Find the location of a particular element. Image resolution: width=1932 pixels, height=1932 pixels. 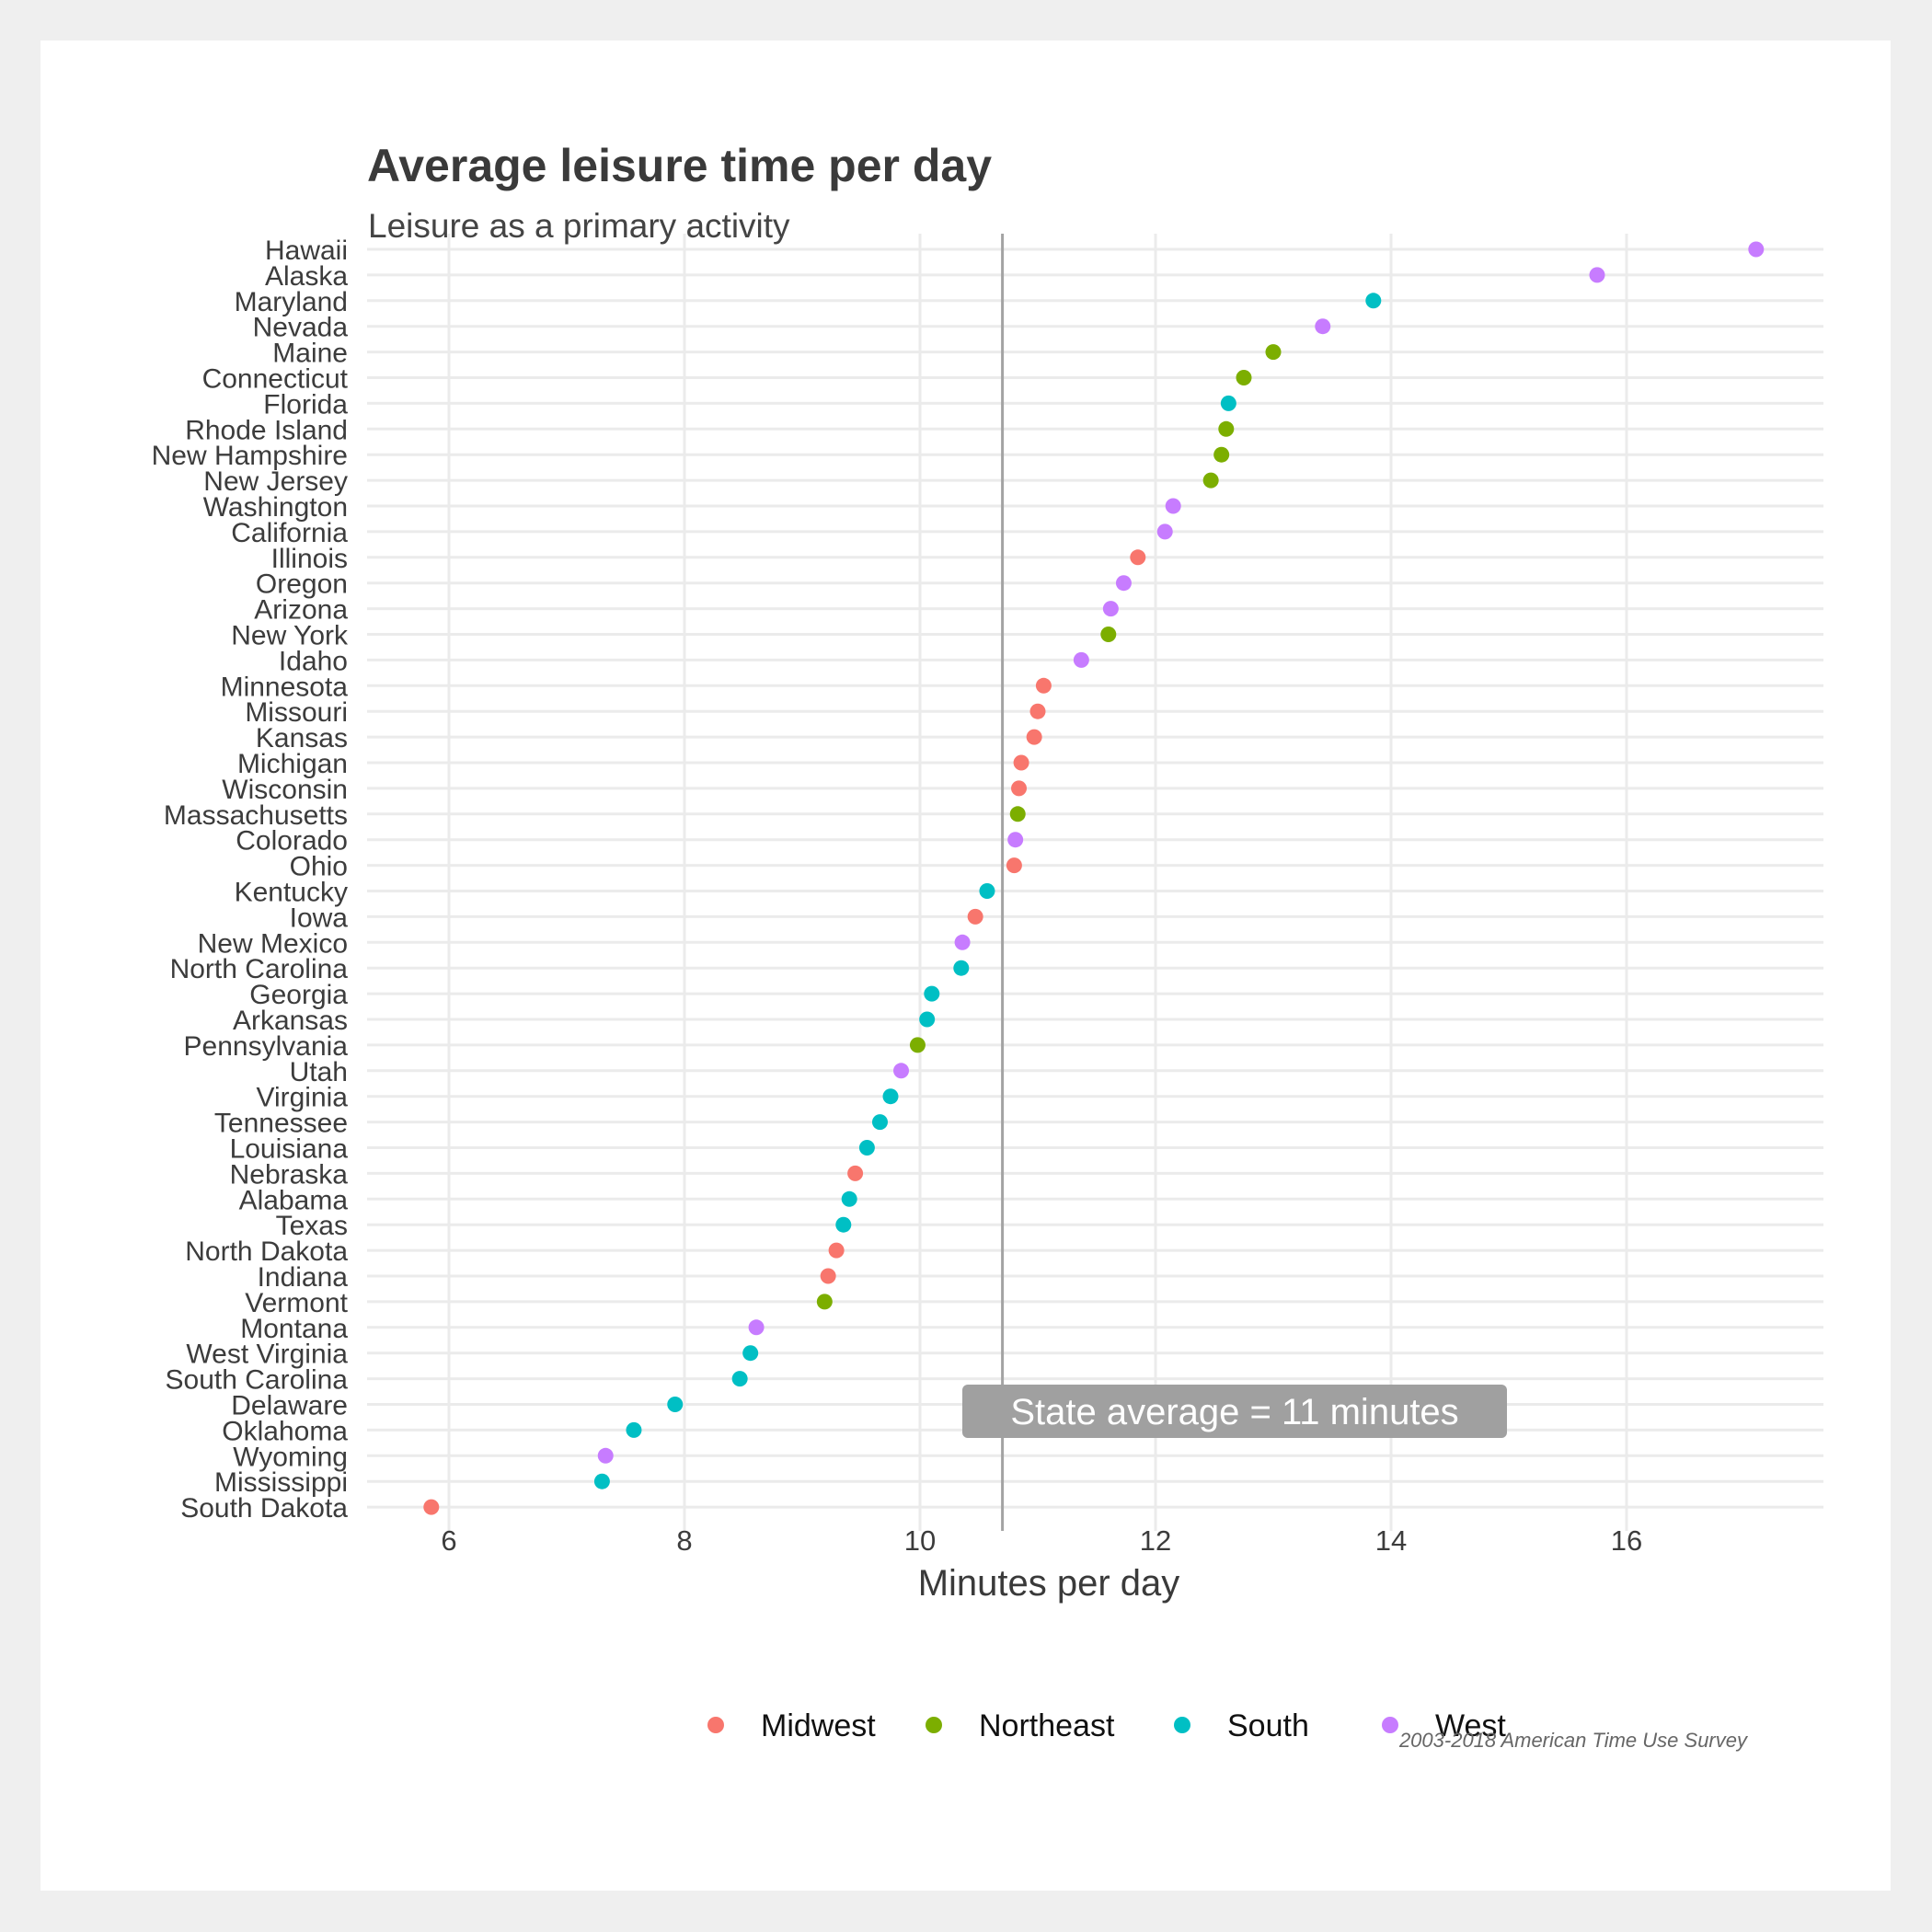

state-average-label: State average = 11 minutes is located at coordinates (1234, 1412).